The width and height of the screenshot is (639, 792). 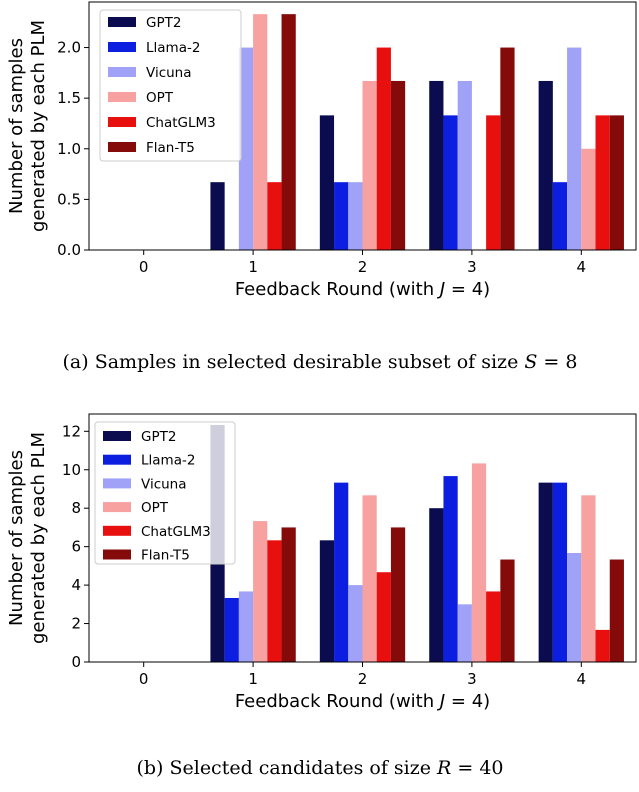 I want to click on legend-box, so click(x=170, y=85).